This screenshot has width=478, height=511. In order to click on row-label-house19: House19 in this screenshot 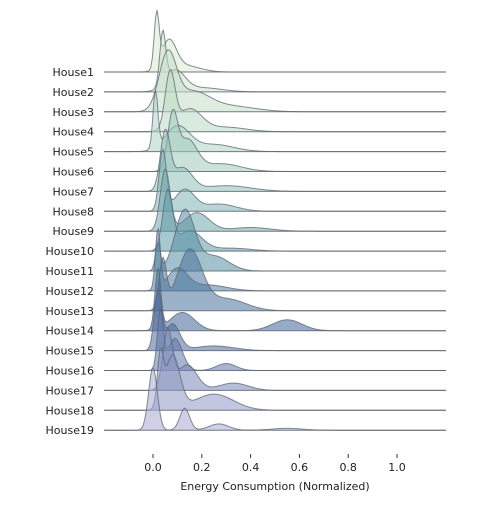, I will do `click(70, 430)`.